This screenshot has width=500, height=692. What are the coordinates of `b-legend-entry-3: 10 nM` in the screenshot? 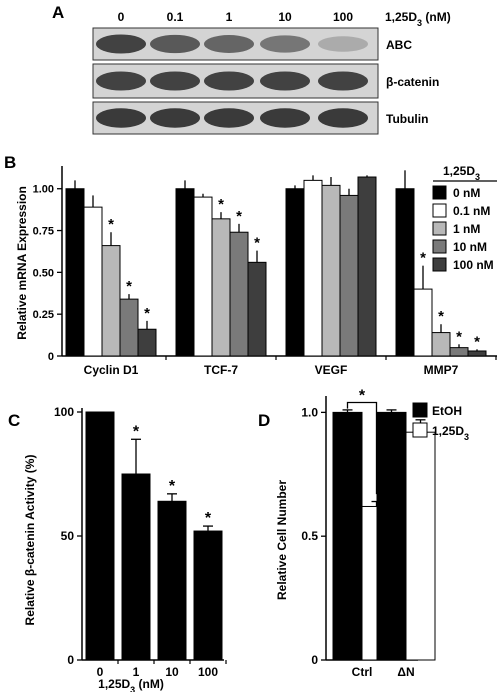 It's located at (470, 247).